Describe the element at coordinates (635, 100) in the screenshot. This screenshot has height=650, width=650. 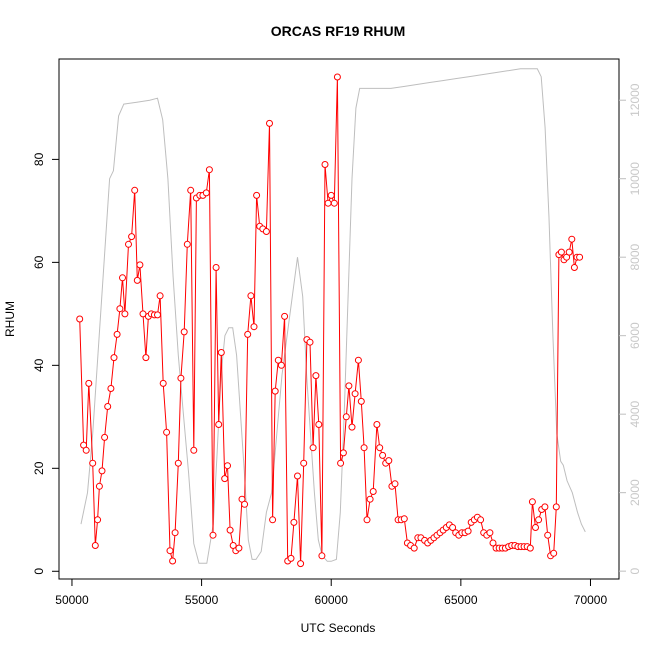
I see `altitude-tick-label: 12000` at that location.